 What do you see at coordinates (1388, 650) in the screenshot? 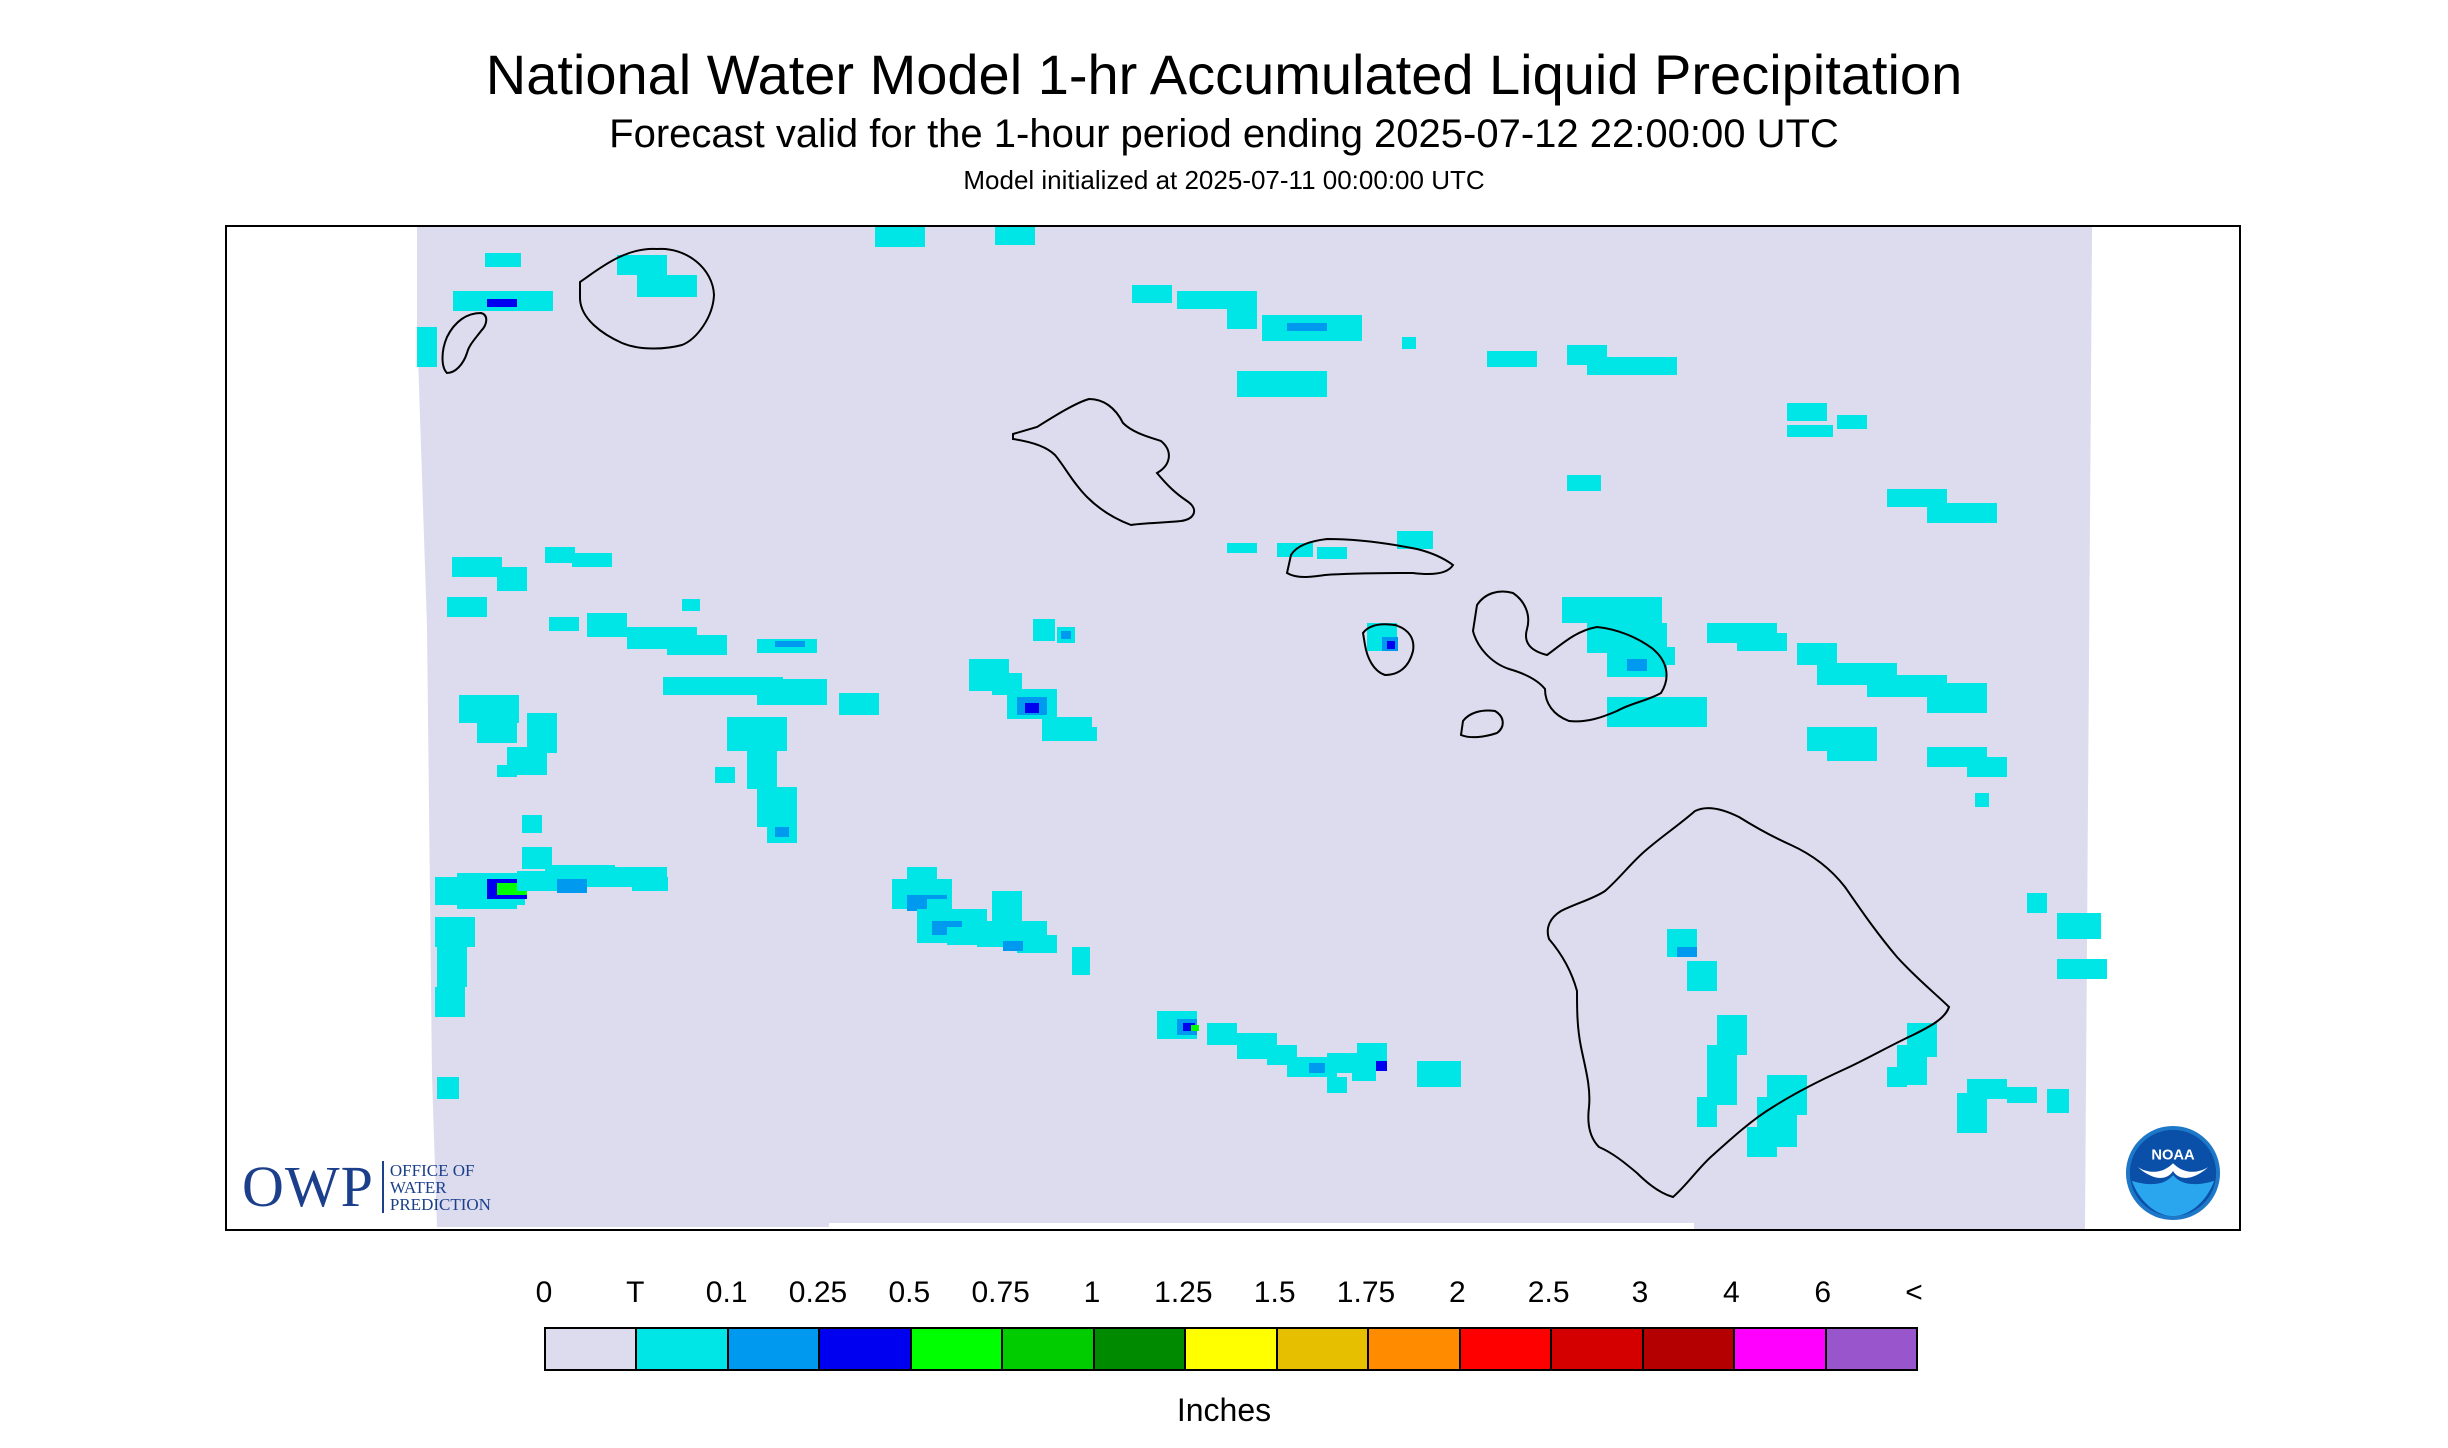
I see `coastline-lanai` at bounding box center [1388, 650].